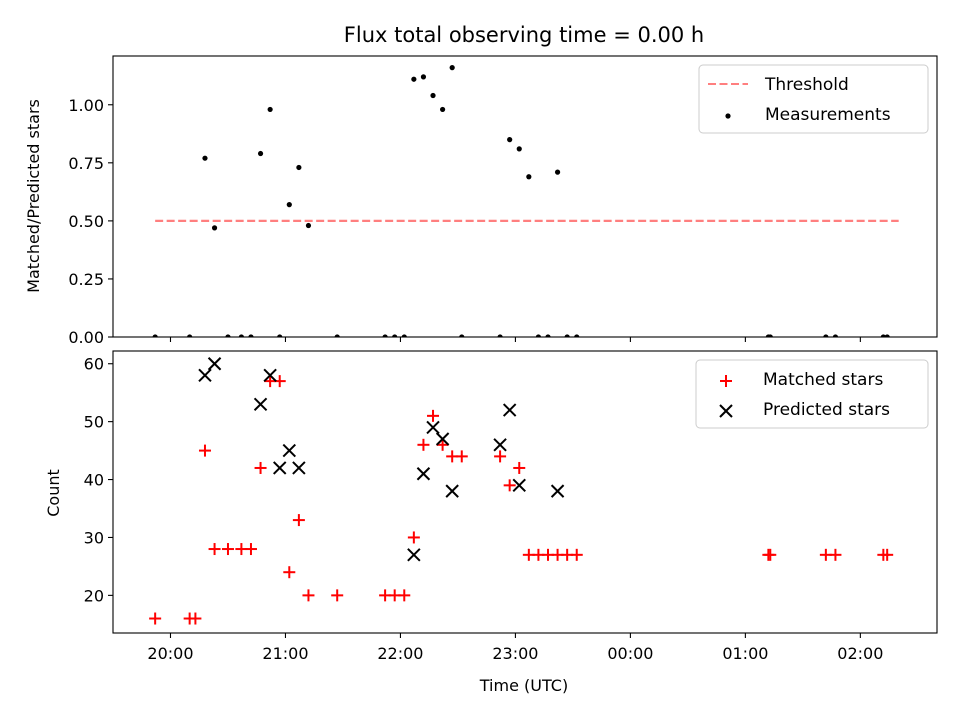 Image resolution: width=960 pixels, height=720 pixels. What do you see at coordinates (515, 653) in the screenshot?
I see `x-tick-label: 23:00` at bounding box center [515, 653].